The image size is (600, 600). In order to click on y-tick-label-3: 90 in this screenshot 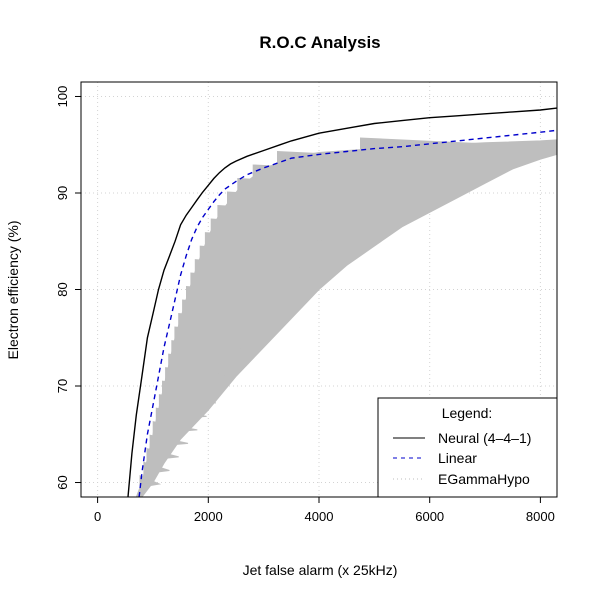, I will do `click(62, 193)`.